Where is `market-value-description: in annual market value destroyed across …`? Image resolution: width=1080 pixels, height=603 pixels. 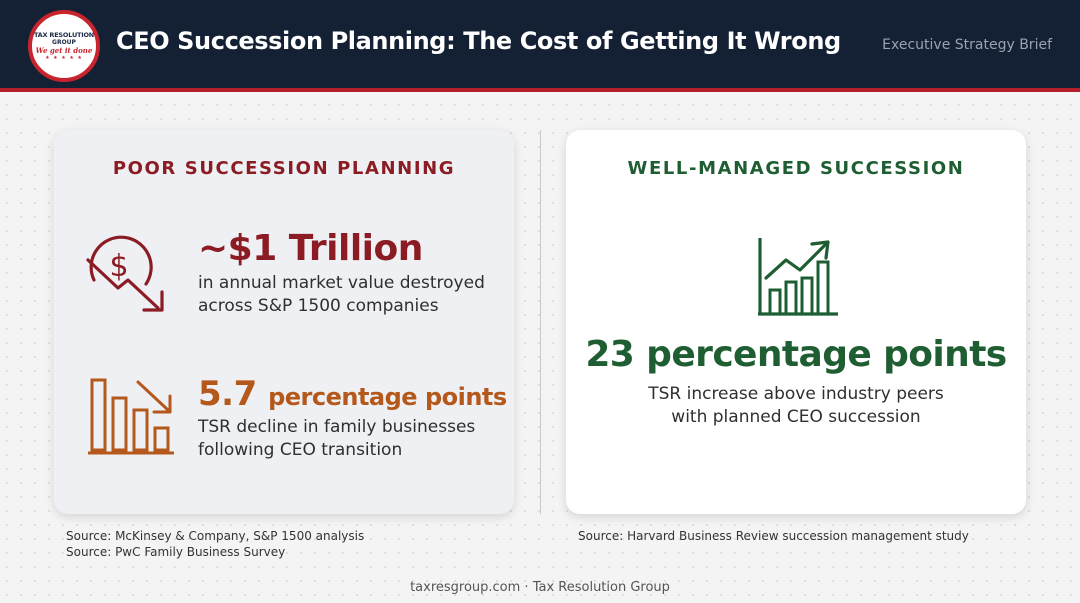
market-value-description: in annual market value destroyed across … is located at coordinates (341, 295).